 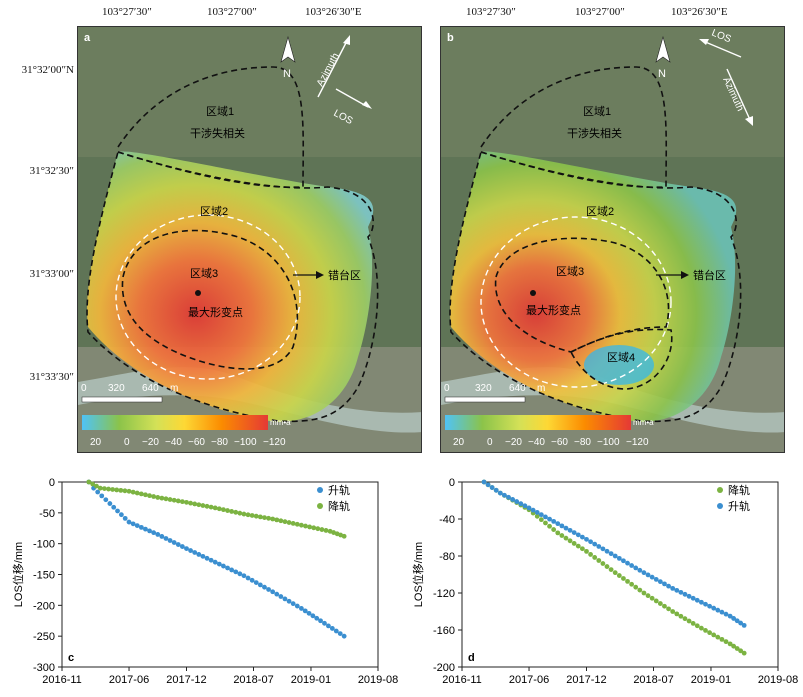 I want to click on max-point-label: 最大形变点, so click(x=553, y=310).